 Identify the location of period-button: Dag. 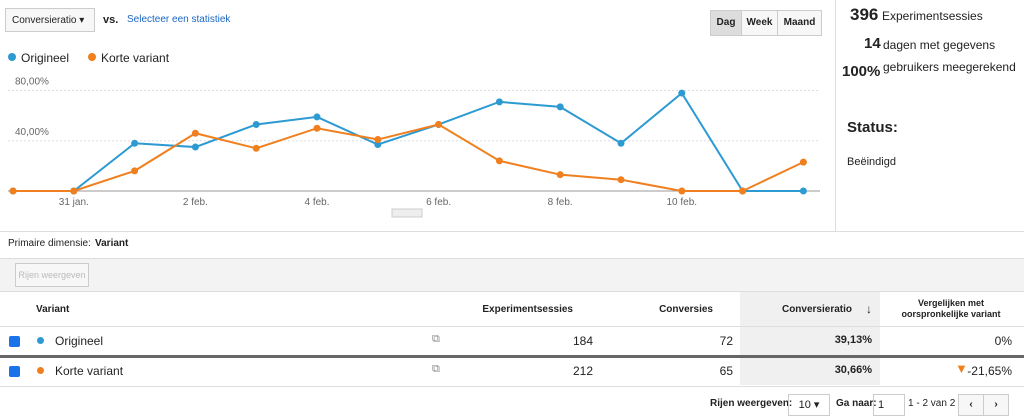
(726, 23).